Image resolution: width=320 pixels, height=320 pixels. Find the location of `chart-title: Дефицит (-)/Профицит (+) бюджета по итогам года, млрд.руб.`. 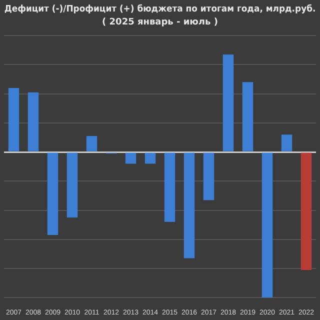

chart-title: Дефицит (-)/Профицит (+) бюджета по итогам года, млрд.руб. is located at coordinates (160, 9).